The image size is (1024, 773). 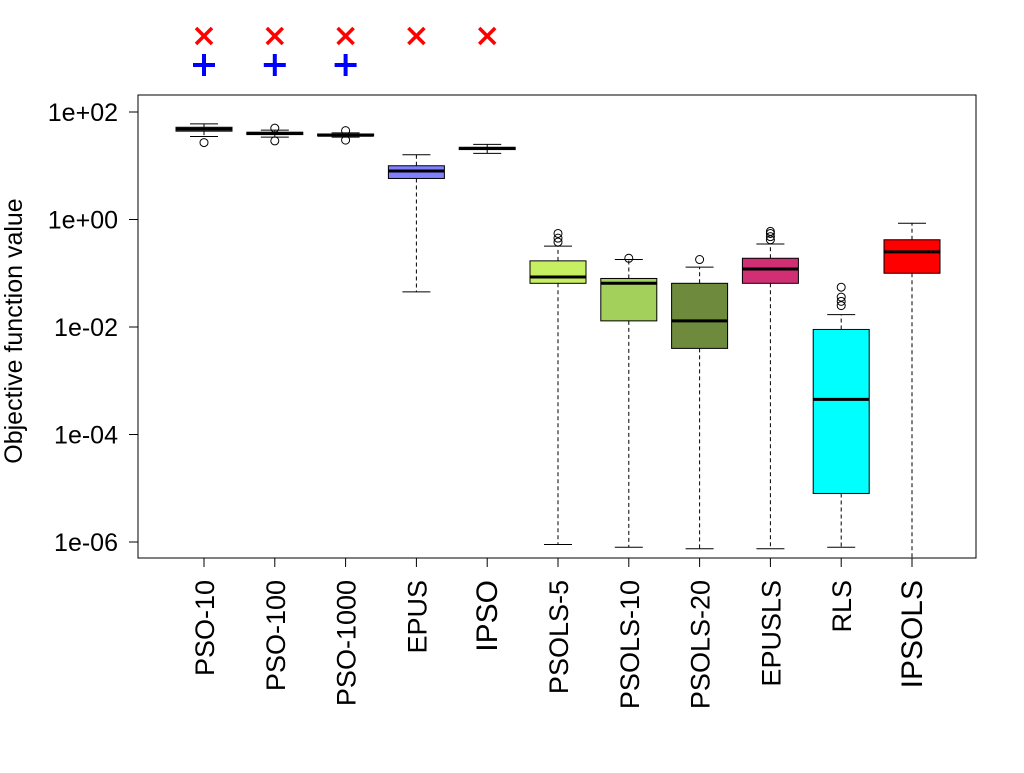 I want to click on x-tick-label: IPSO, so click(x=487, y=616).